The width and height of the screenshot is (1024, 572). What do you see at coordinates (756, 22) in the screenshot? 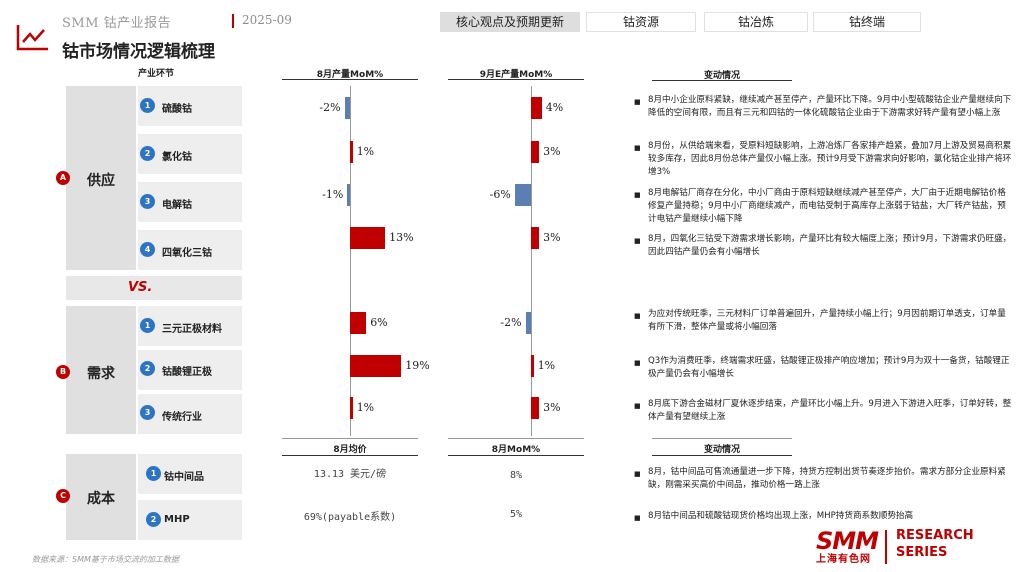
I see `tab-cobalt-smelting: 钴冶炼` at bounding box center [756, 22].